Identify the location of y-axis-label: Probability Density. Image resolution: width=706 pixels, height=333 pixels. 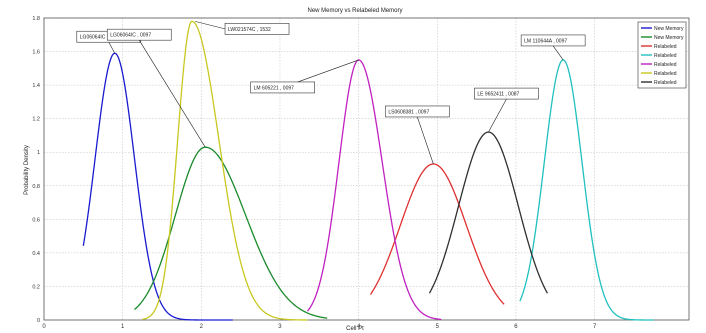
(27, 170).